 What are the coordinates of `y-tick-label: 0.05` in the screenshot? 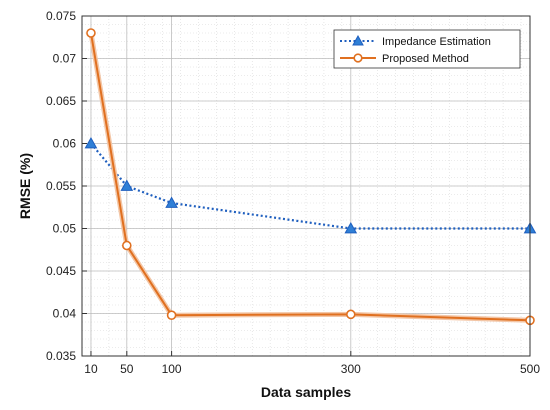 It's located at (65, 229).